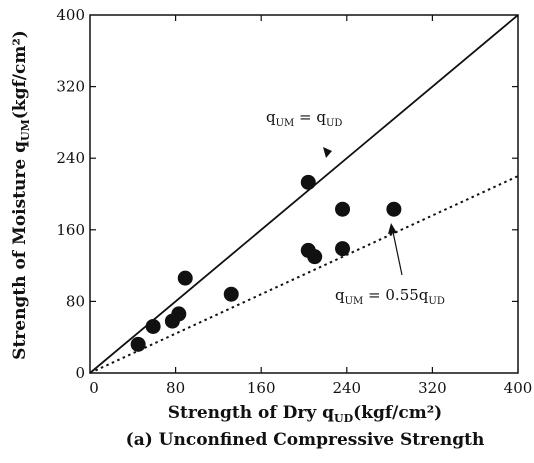  I want to click on x-axis-title: Strength of Dry qUD(kgf/cm²), so click(305, 414).